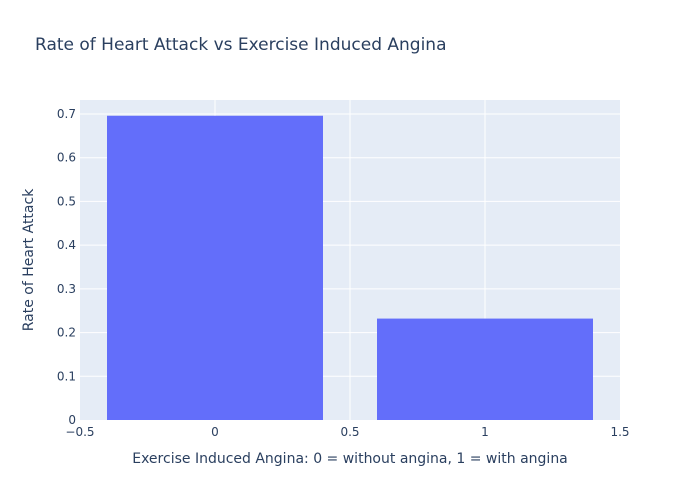 The width and height of the screenshot is (700, 500). I want to click on y-tick-label: 0.3, so click(66, 289).